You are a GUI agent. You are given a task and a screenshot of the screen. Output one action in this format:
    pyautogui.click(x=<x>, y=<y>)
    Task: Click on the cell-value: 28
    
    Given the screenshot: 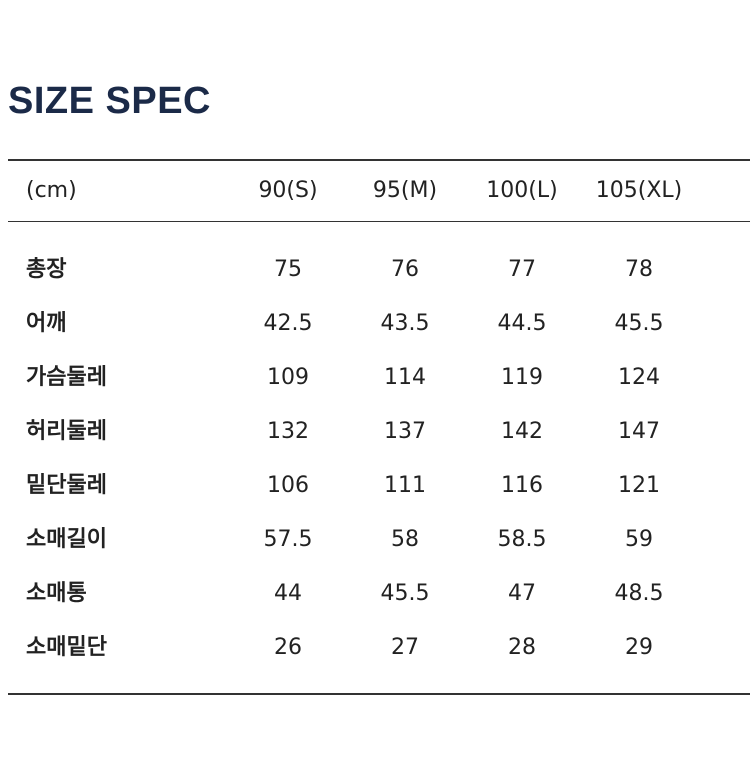 What is the action you would take?
    pyautogui.click(x=522, y=647)
    